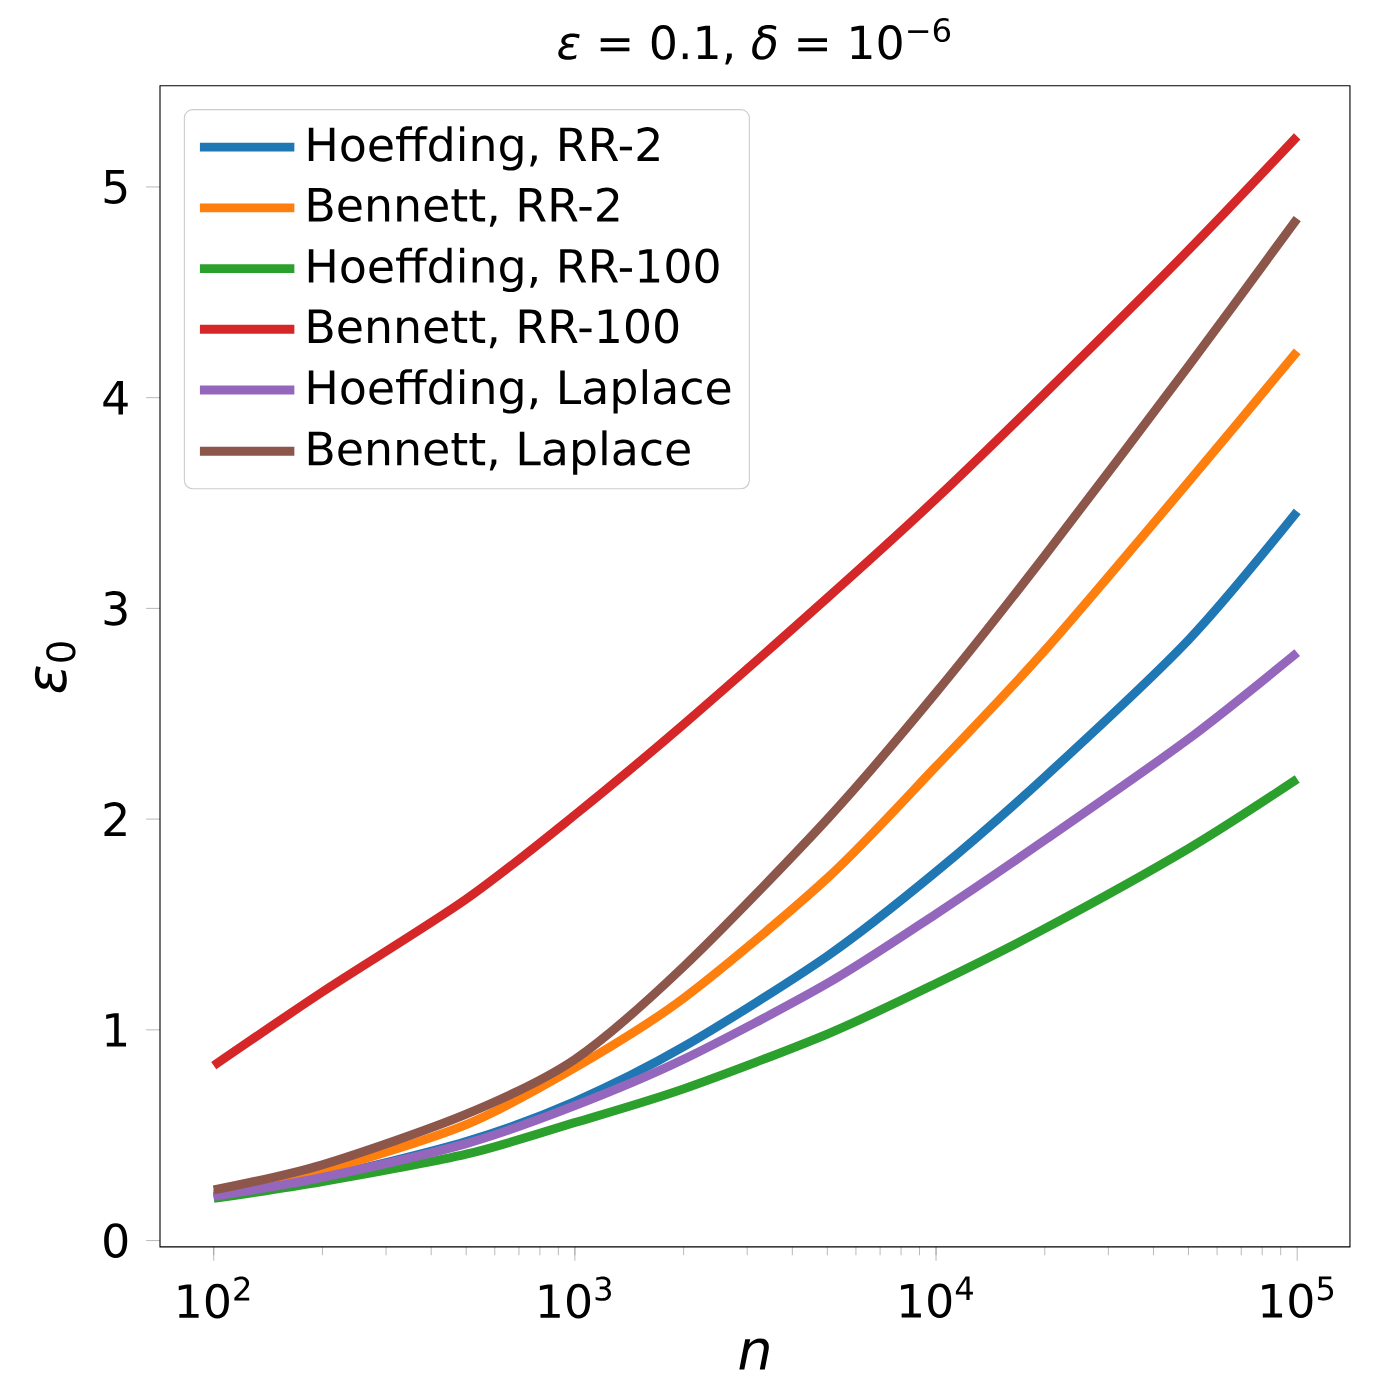 This screenshot has width=1393, height=1390. What do you see at coordinates (115, 398) in the screenshot?
I see `y-tick-label: 4` at bounding box center [115, 398].